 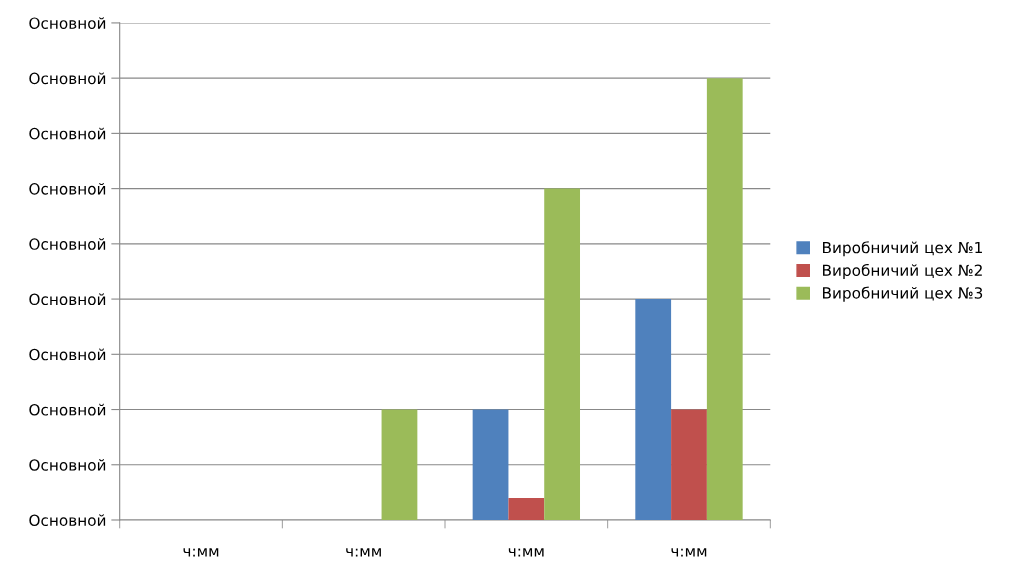 What do you see at coordinates (902, 249) in the screenshot?
I see `legend-label: Виробничий цех №1` at bounding box center [902, 249].